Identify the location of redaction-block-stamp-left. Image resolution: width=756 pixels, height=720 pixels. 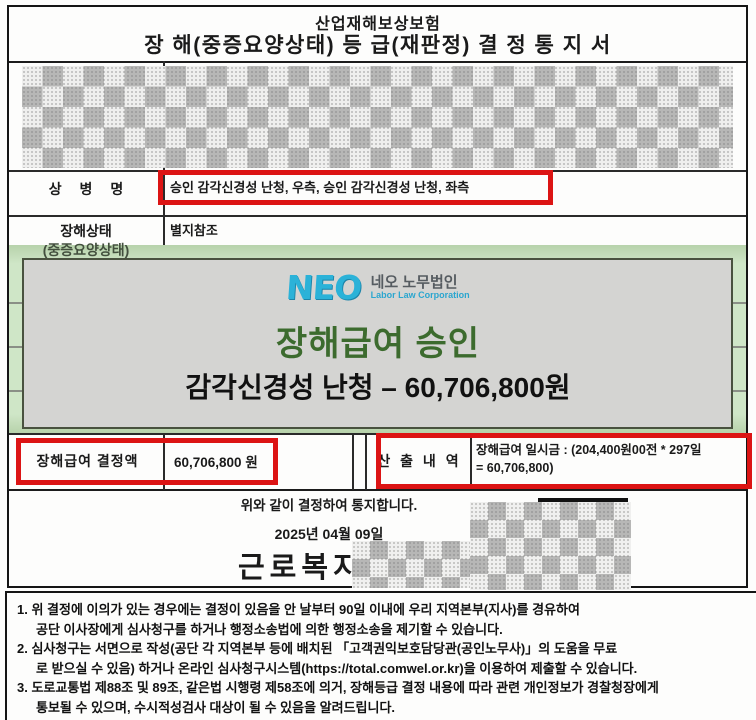
(411, 564).